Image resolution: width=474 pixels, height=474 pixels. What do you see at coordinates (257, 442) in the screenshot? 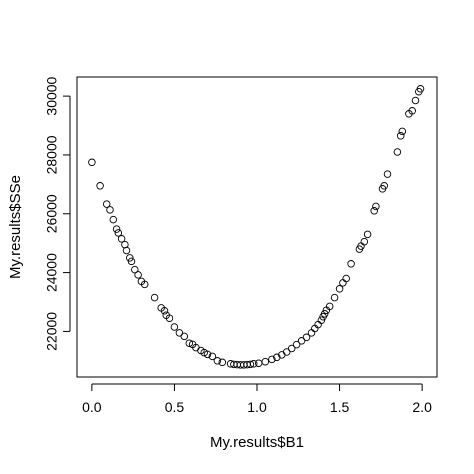
I see `x-axis-title: My.results$B1` at bounding box center [257, 442].